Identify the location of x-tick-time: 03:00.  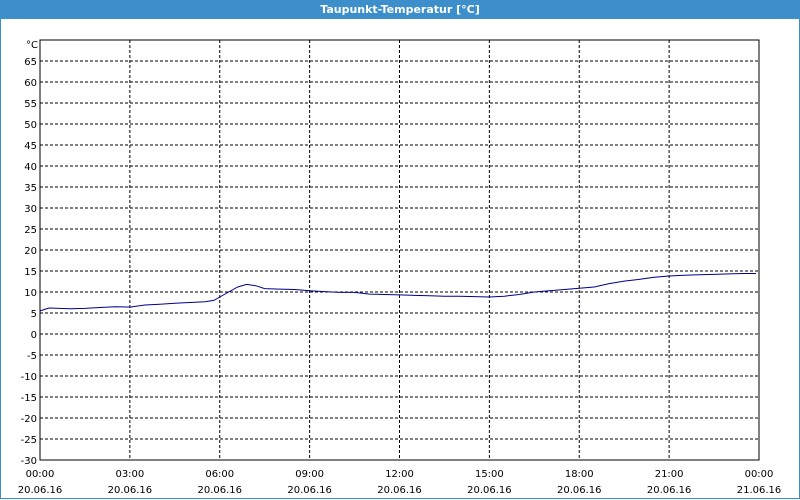
(129, 474).